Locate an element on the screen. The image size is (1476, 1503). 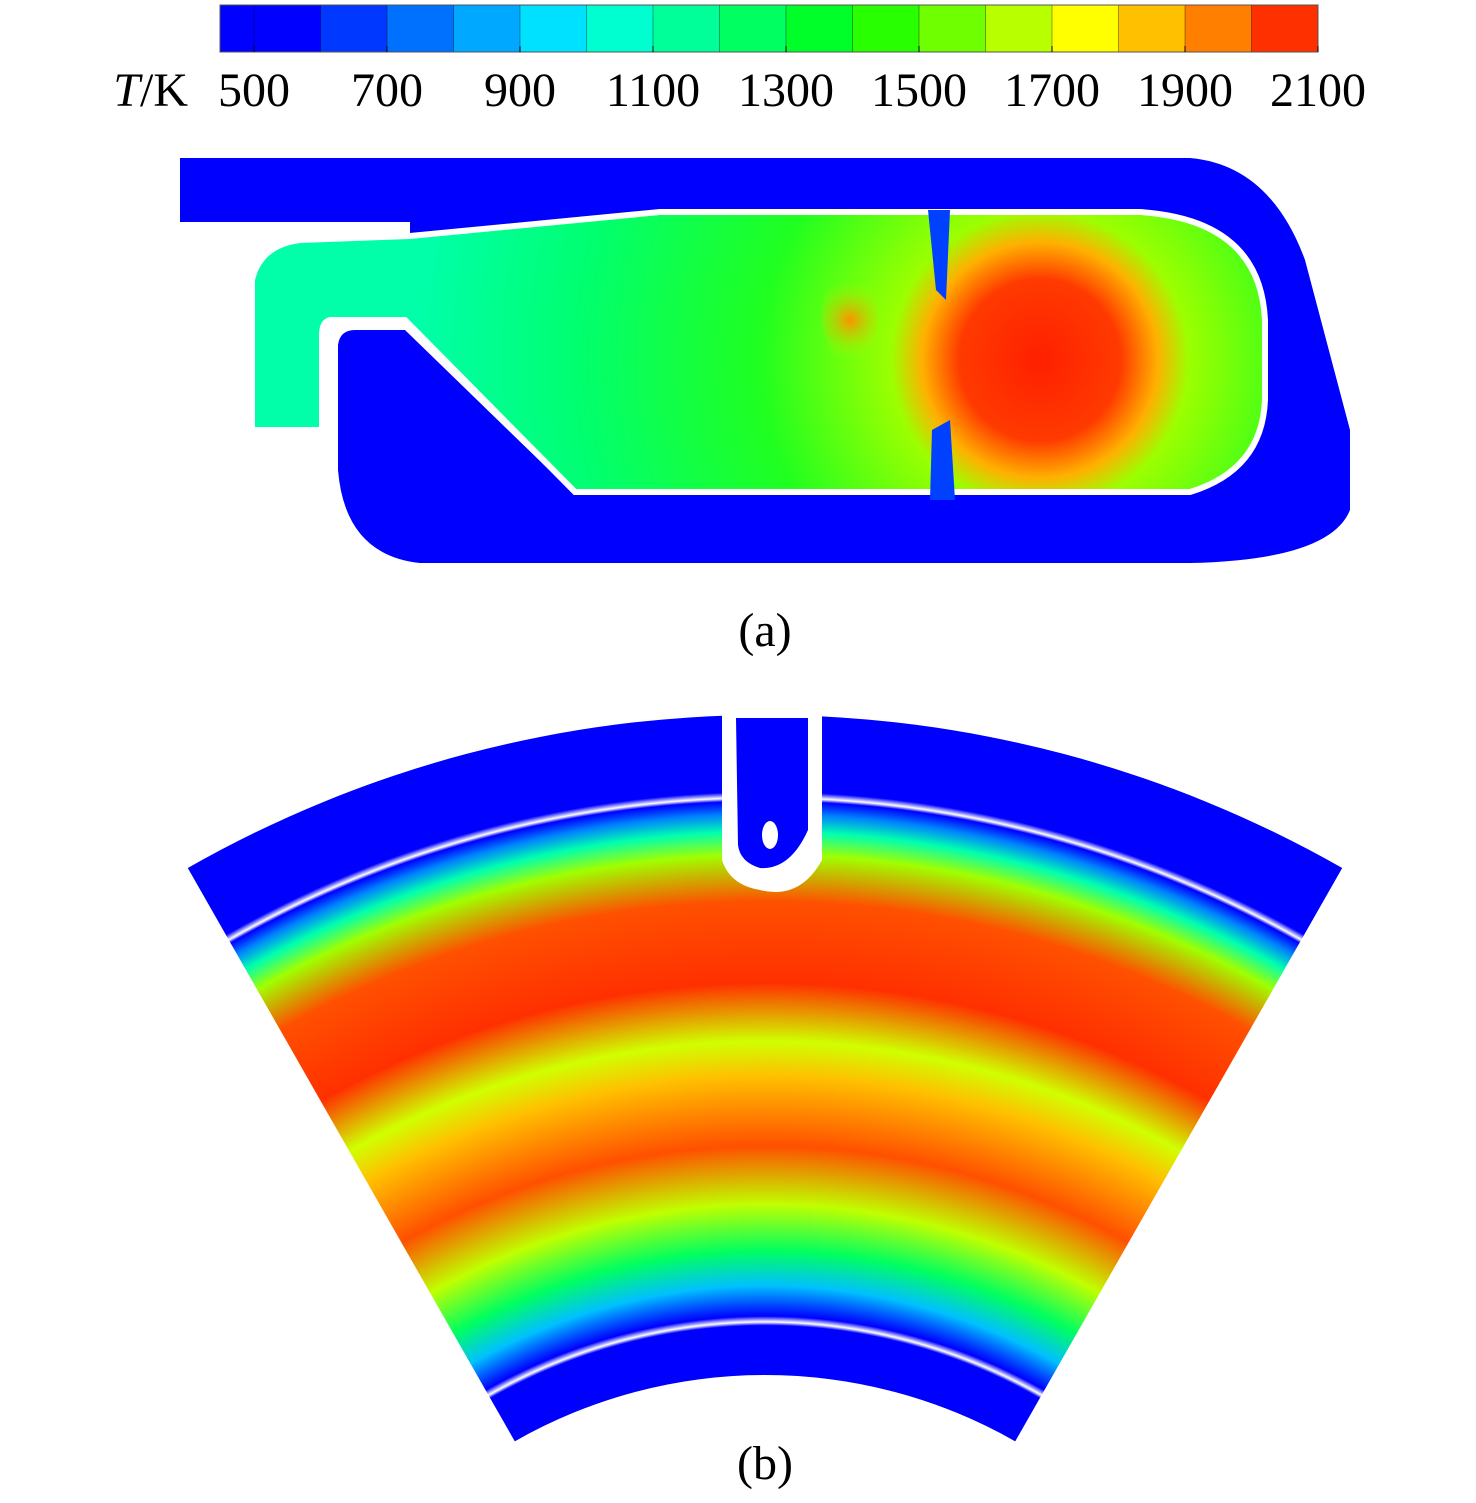
dilution-jet is located at coordinates (941, 355).